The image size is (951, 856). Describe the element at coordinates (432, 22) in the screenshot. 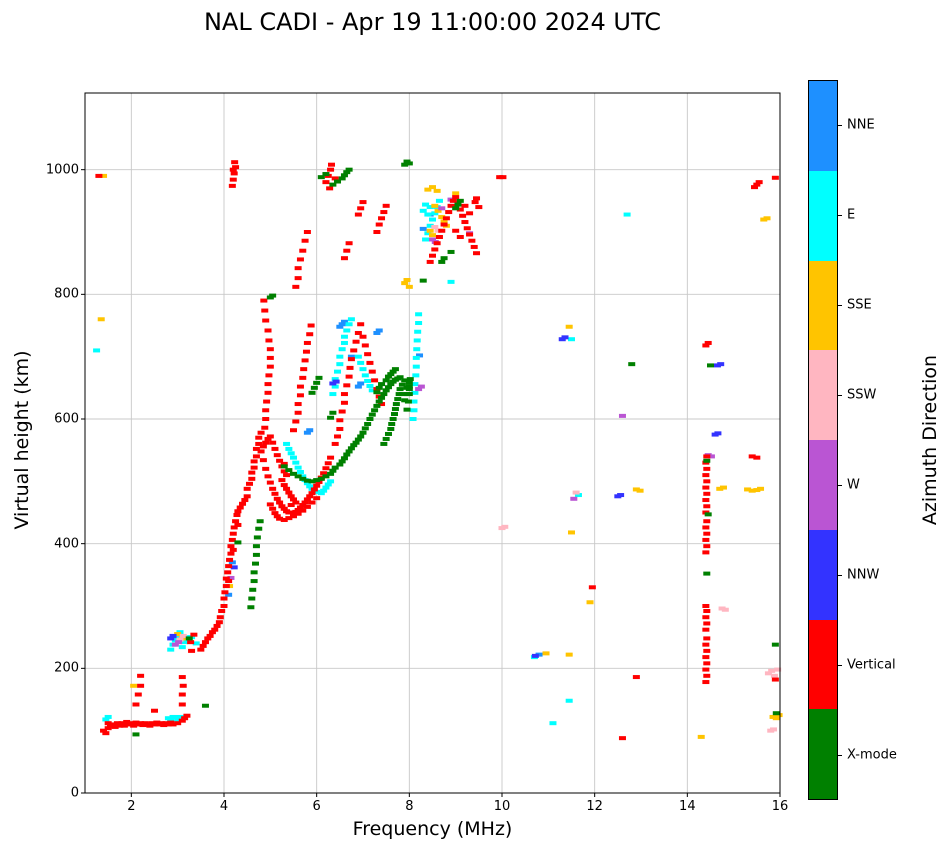

I see `chart-title: NAL CADI - Apr 19 11:00:00 2024 UTC` at that location.